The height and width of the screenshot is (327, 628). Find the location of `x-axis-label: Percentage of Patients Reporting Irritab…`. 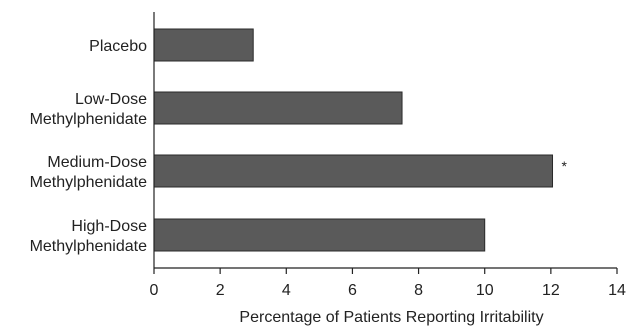

x-axis-label: Percentage of Patients Reporting Irritab… is located at coordinates (391, 317).